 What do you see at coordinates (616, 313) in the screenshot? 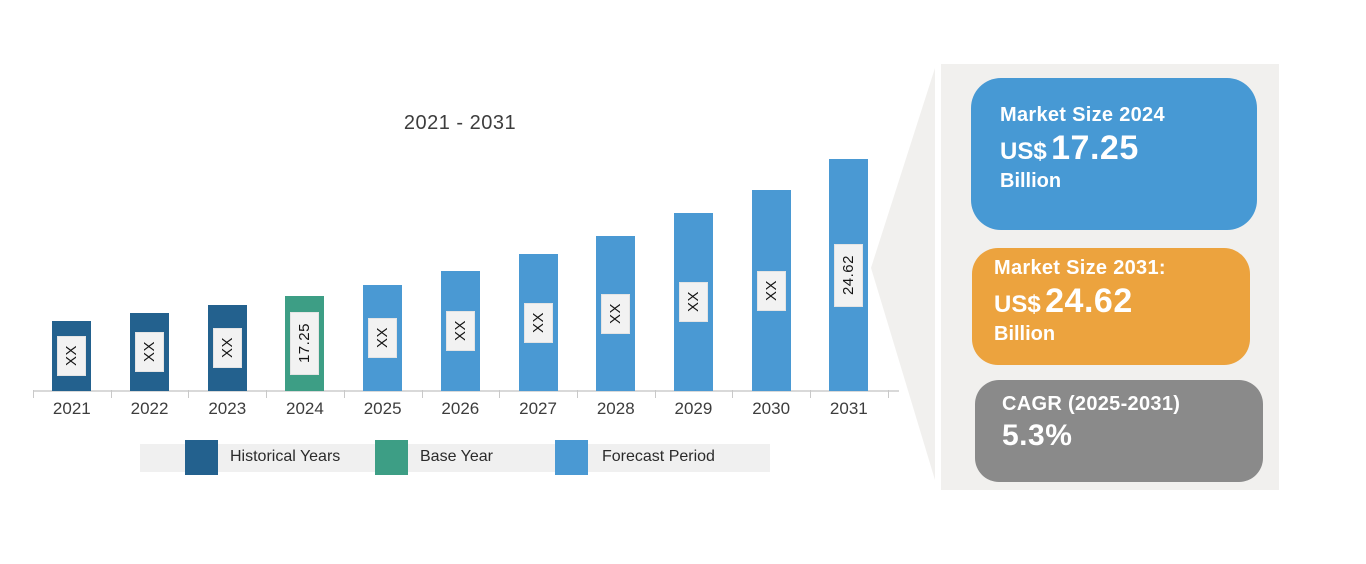
I see `bar-label-2028: XX` at bounding box center [616, 313].